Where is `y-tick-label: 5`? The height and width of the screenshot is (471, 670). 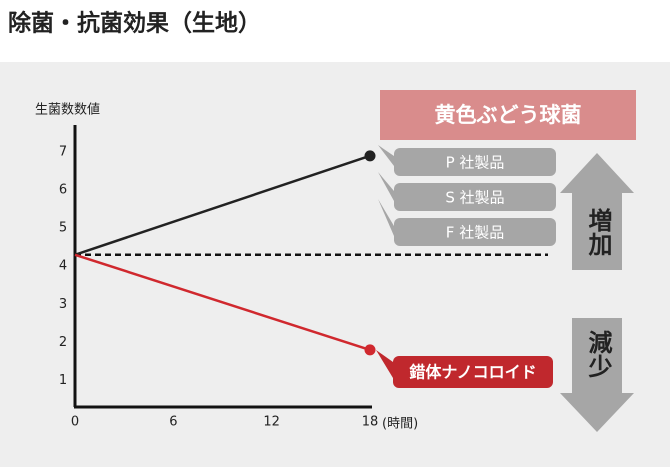 y-tick-label: 5 is located at coordinates (63, 228).